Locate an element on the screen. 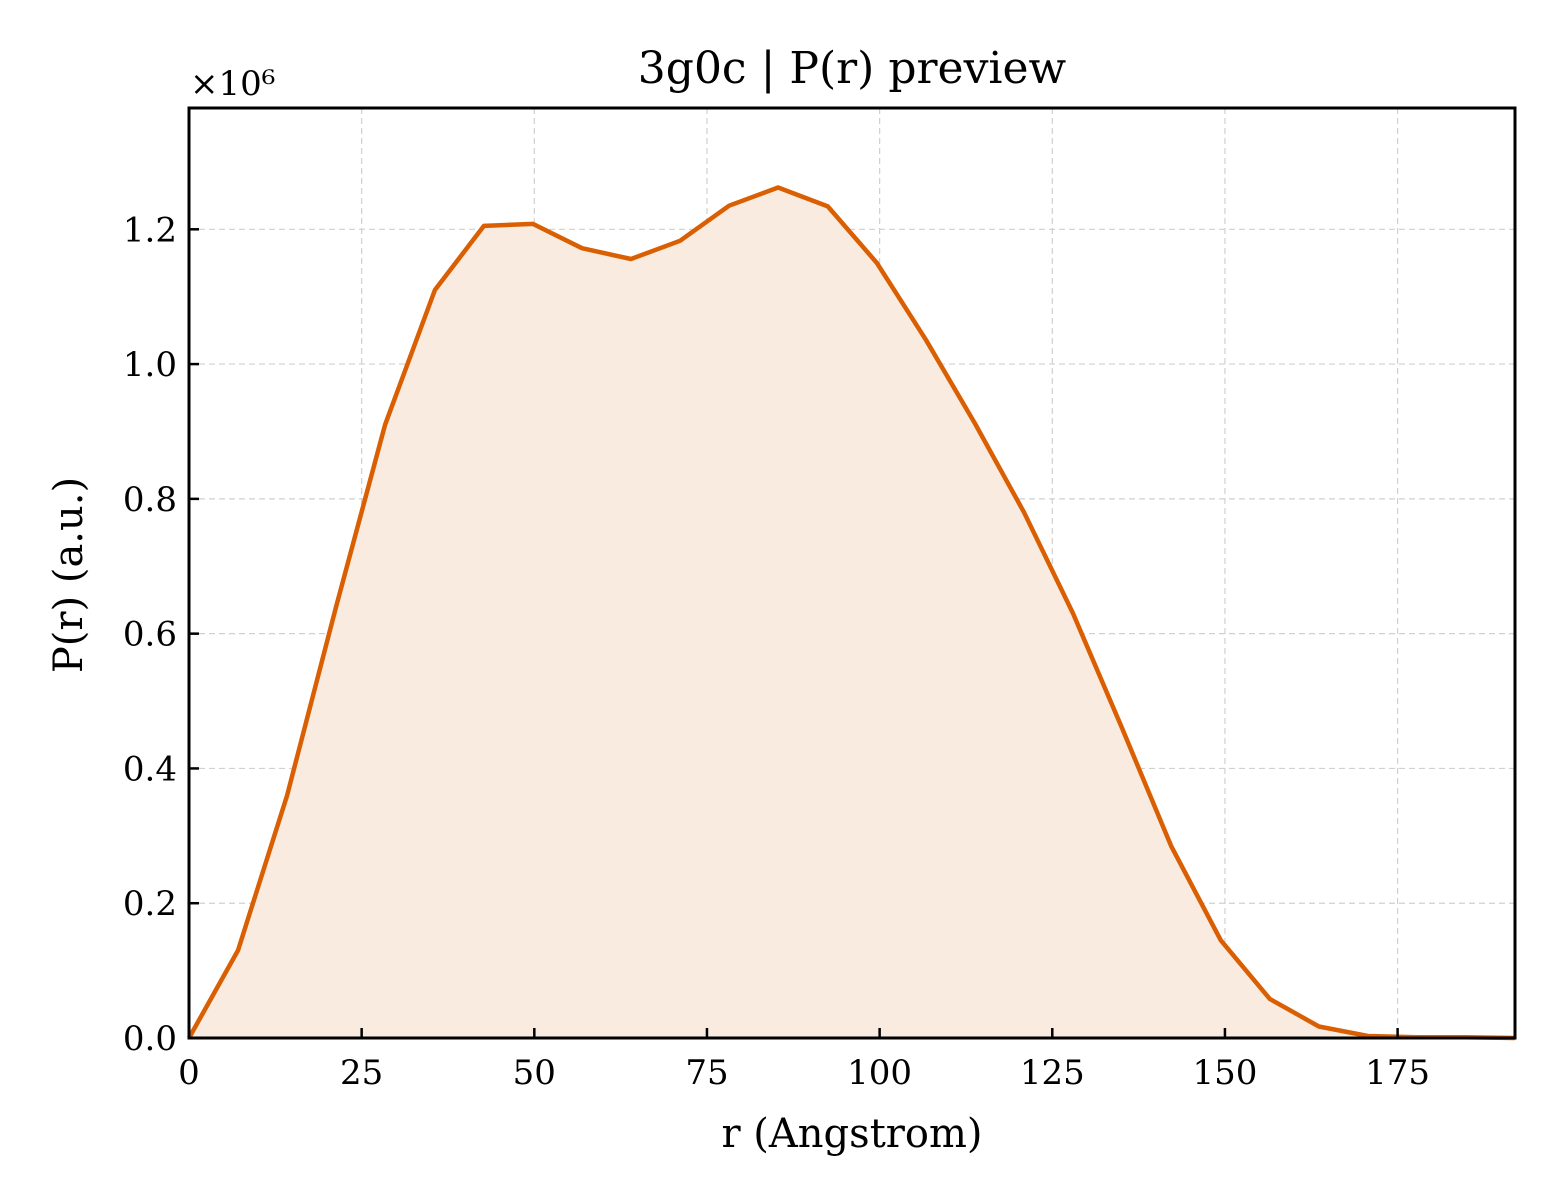 Image resolution: width=1560 pixels, height=1200 pixels. y-tick-labels: 0.0 0.2 0.4 0.6 0.8 1.0 1.2 is located at coordinates (150, 634).